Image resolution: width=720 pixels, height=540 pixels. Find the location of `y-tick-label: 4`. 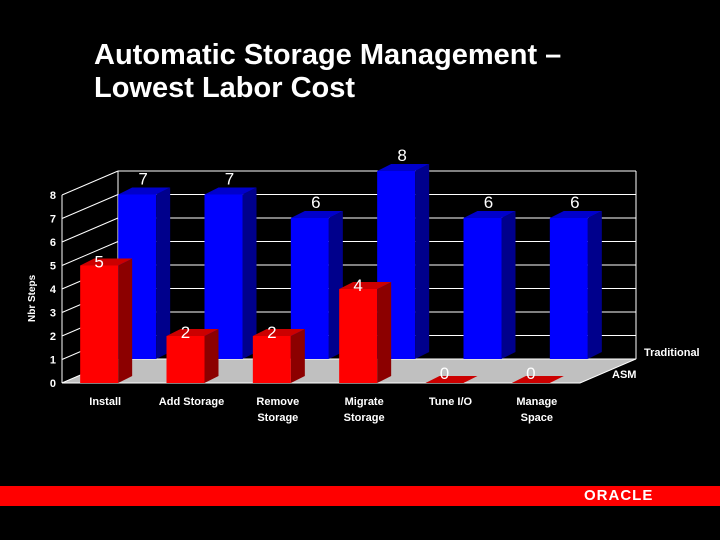

y-tick-label: 4 is located at coordinates (53, 290).